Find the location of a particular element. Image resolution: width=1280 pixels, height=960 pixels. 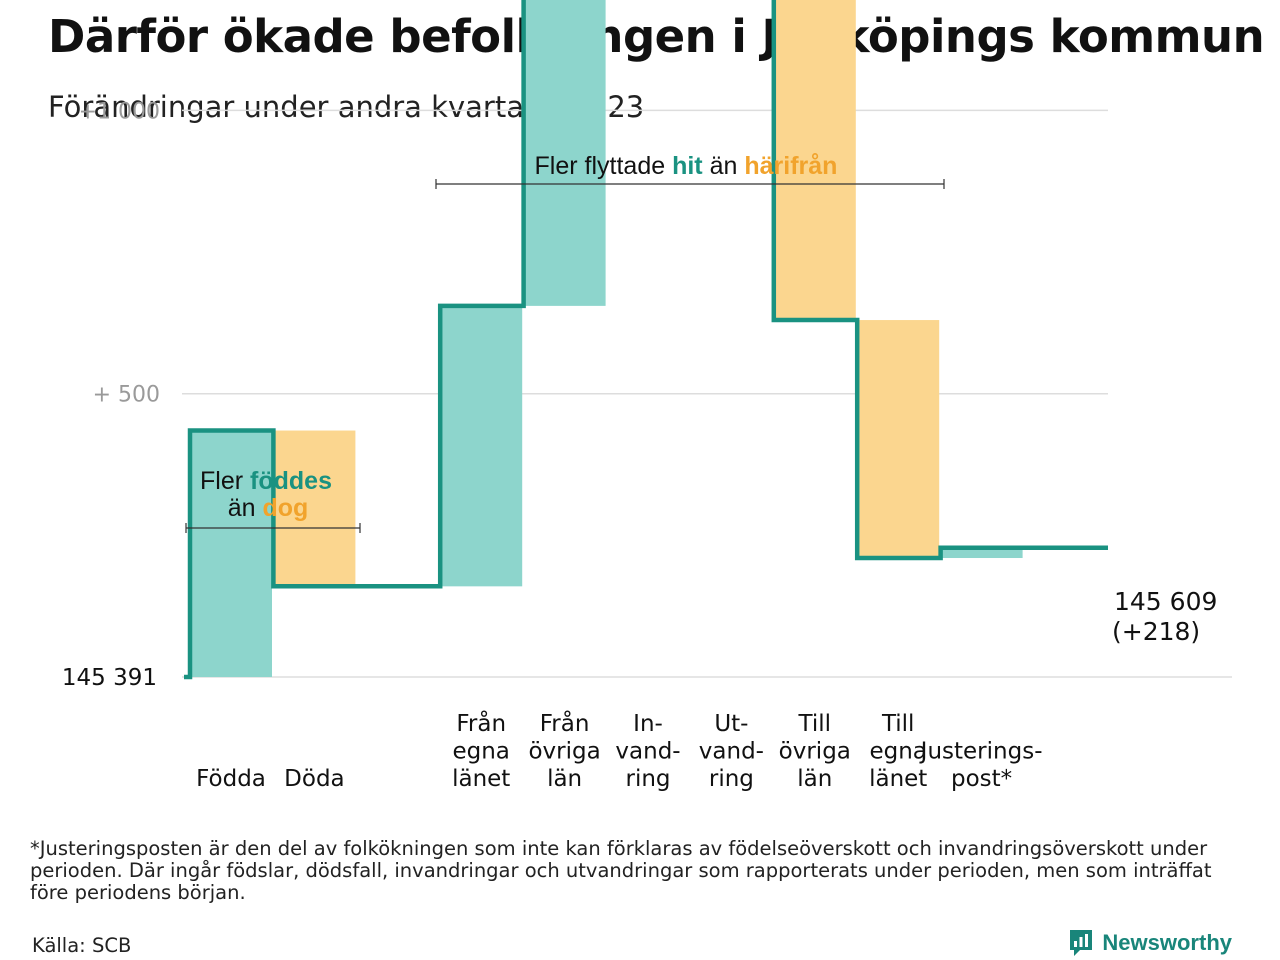

brand-name: Newsworthy is located at coordinates (1167, 942).